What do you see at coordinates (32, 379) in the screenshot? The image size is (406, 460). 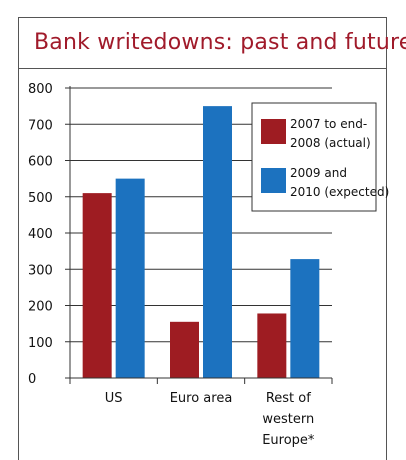 I see `y-tick-label: 0` at bounding box center [32, 379].